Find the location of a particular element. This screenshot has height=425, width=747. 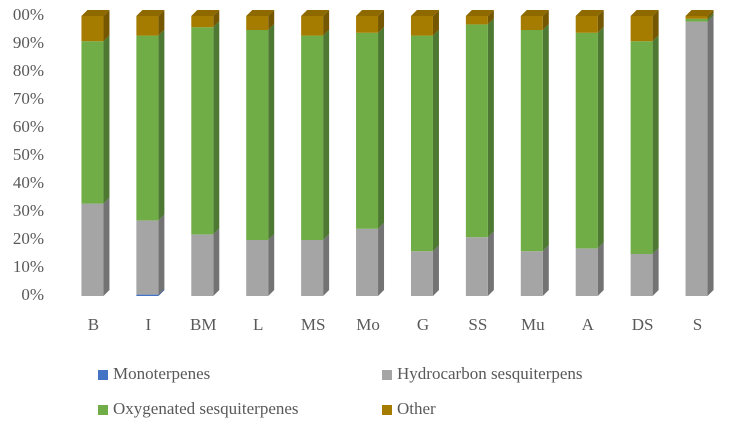

y-tick-label: 10% is located at coordinates (28, 266).